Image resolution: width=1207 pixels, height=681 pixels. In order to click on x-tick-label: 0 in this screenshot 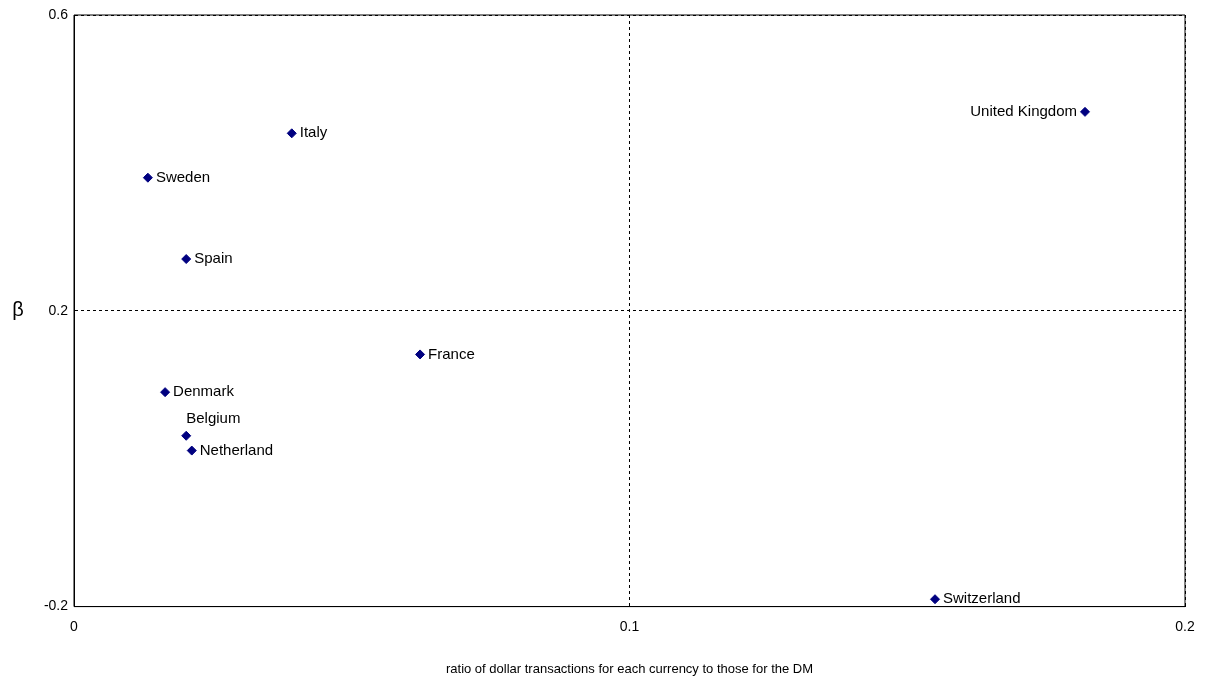, I will do `click(74, 625)`.